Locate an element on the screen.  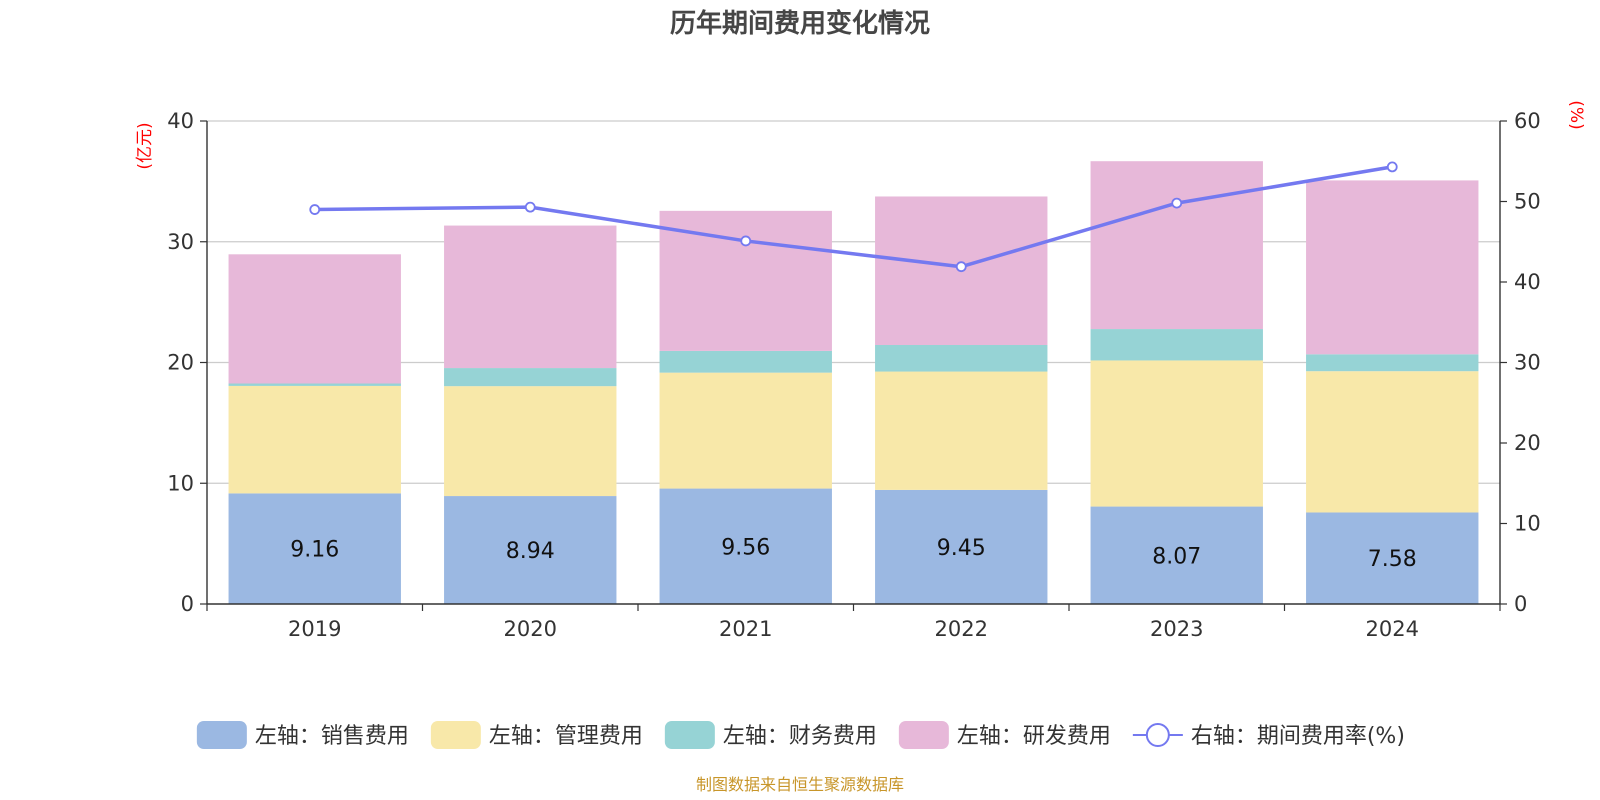
legend: 左轴：销售费用 左轴：管理费用 左轴：财务费用 左轴：研发费用 右轴：期间费用率(%) is located at coordinates (800, 735).